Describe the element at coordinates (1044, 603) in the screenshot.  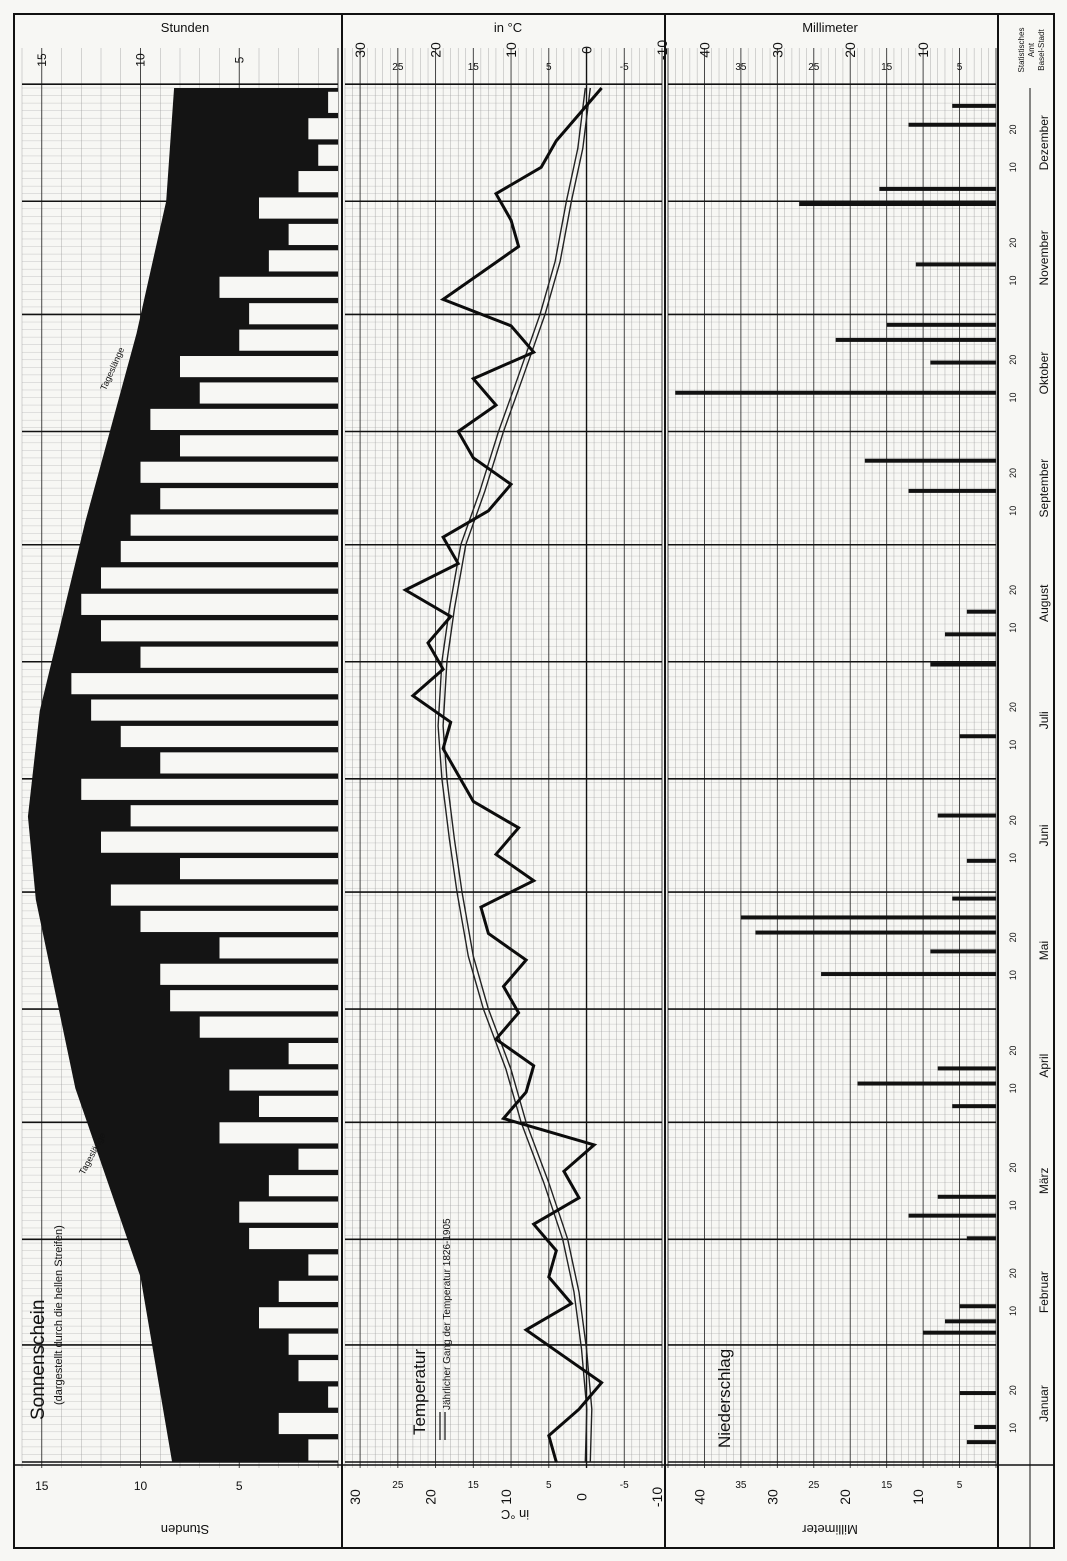
I see `month-label: August` at that location.